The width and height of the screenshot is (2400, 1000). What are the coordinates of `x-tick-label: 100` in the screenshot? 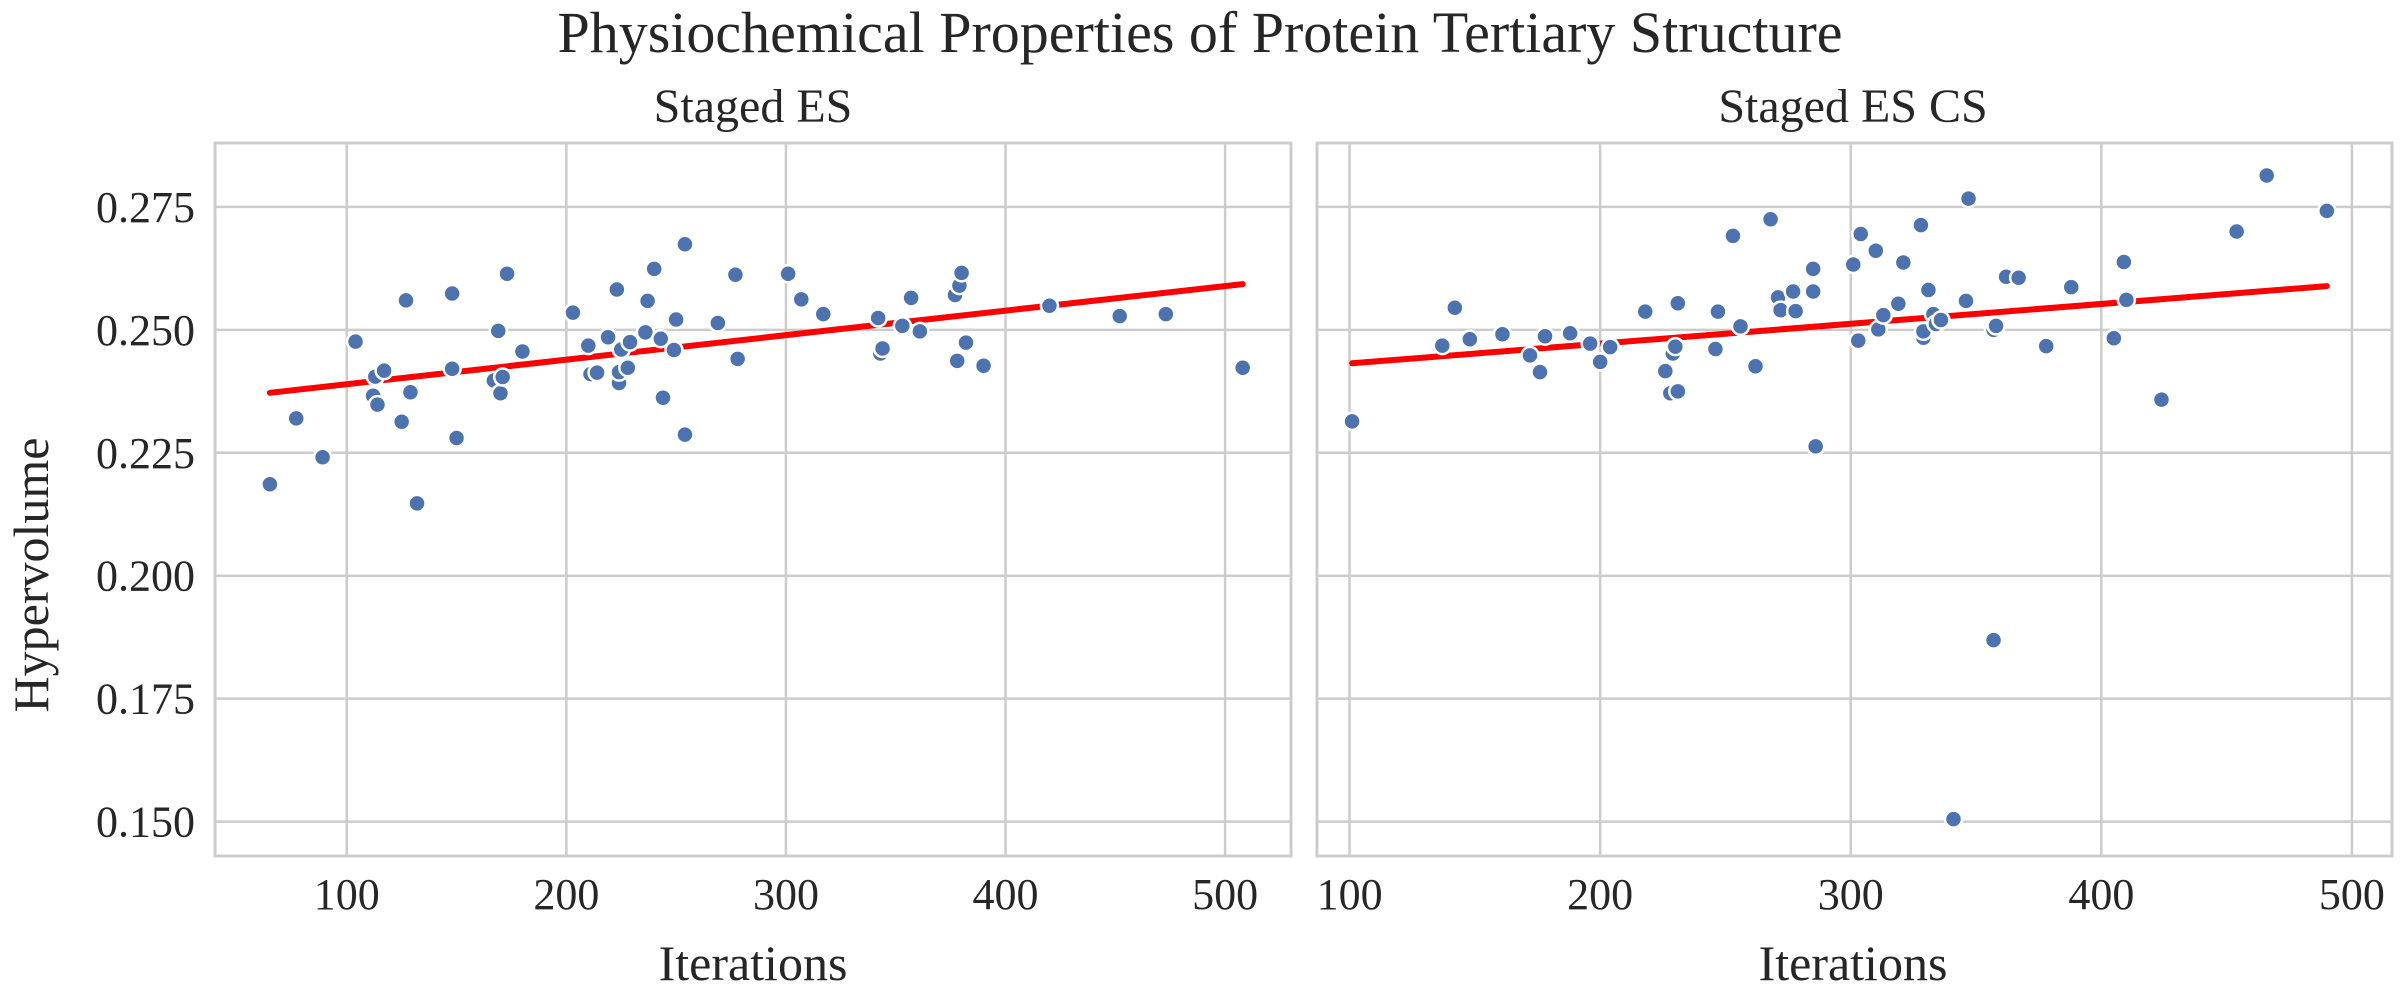 It's located at (1350, 894).